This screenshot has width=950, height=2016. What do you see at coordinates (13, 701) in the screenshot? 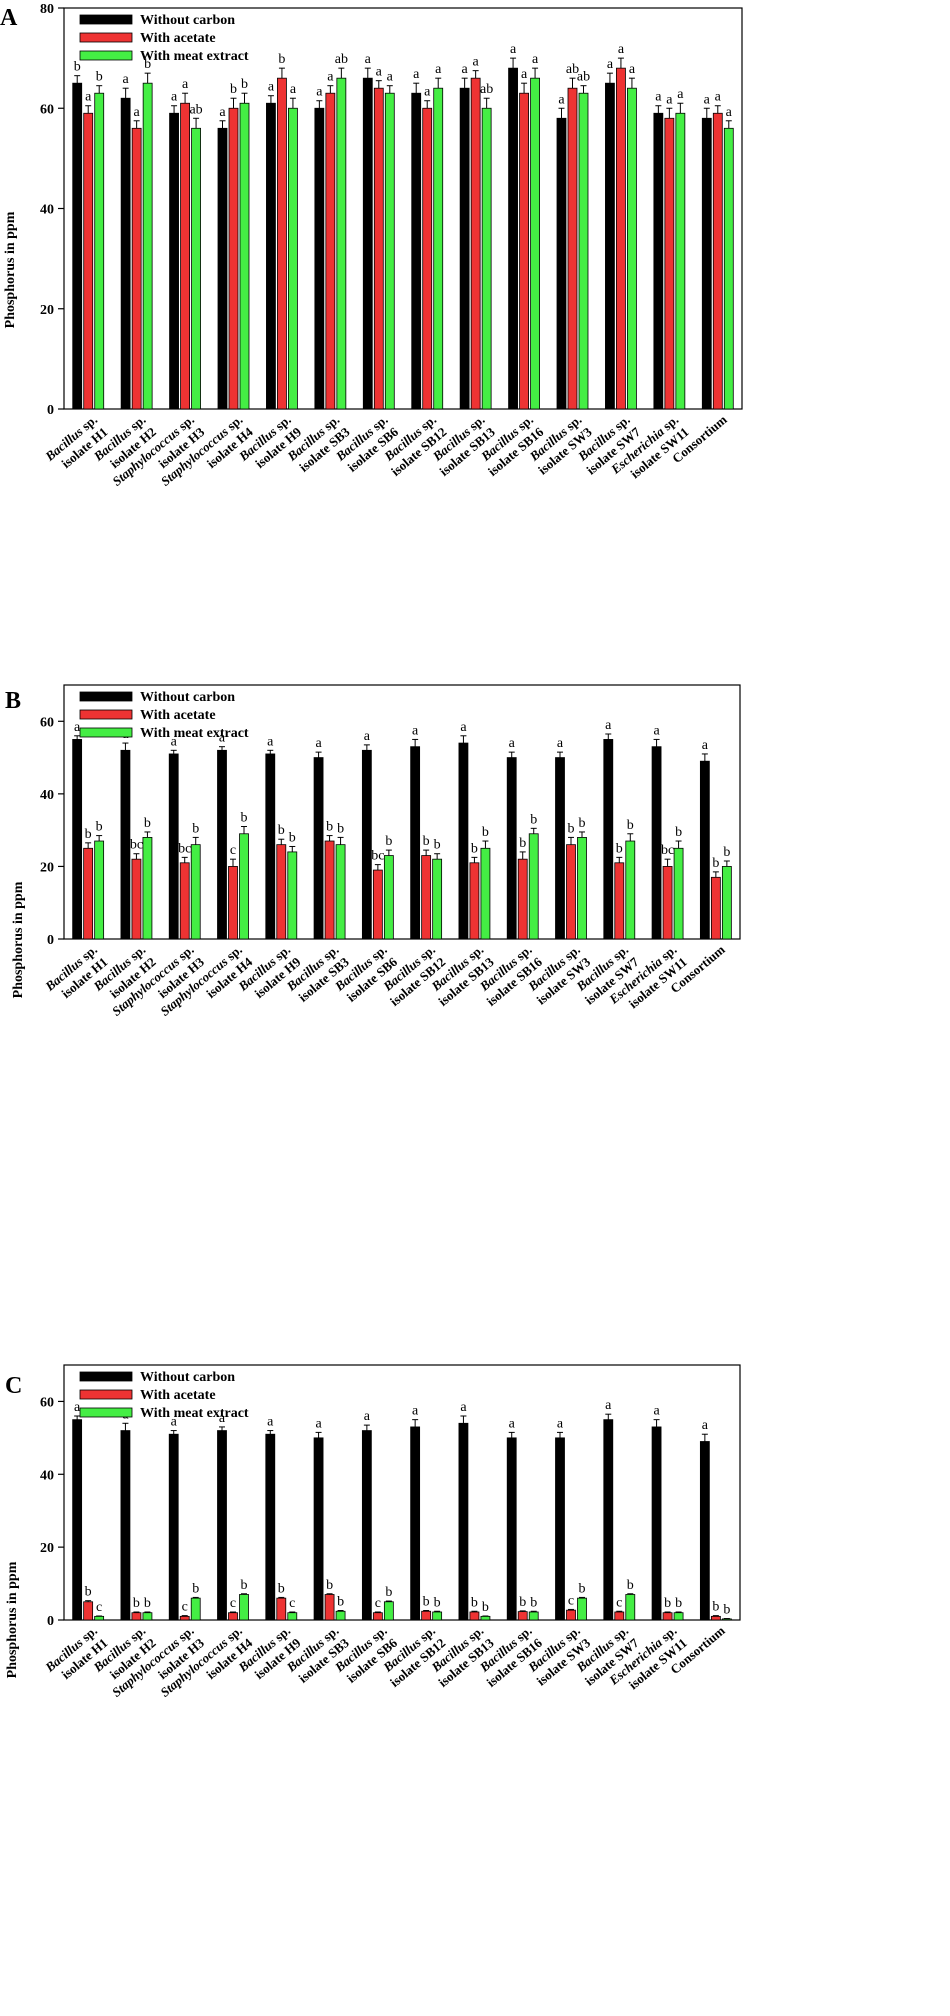
I see `panel-letter: B` at bounding box center [13, 701].